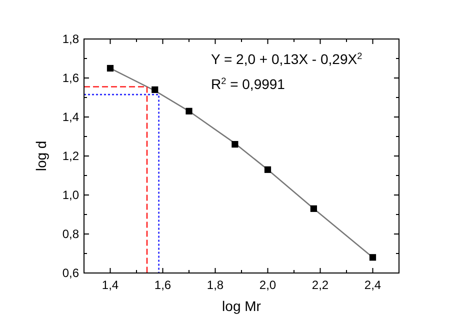  Describe the element at coordinates (215, 285) in the screenshot. I see `x-tick-label: 1,8` at that location.